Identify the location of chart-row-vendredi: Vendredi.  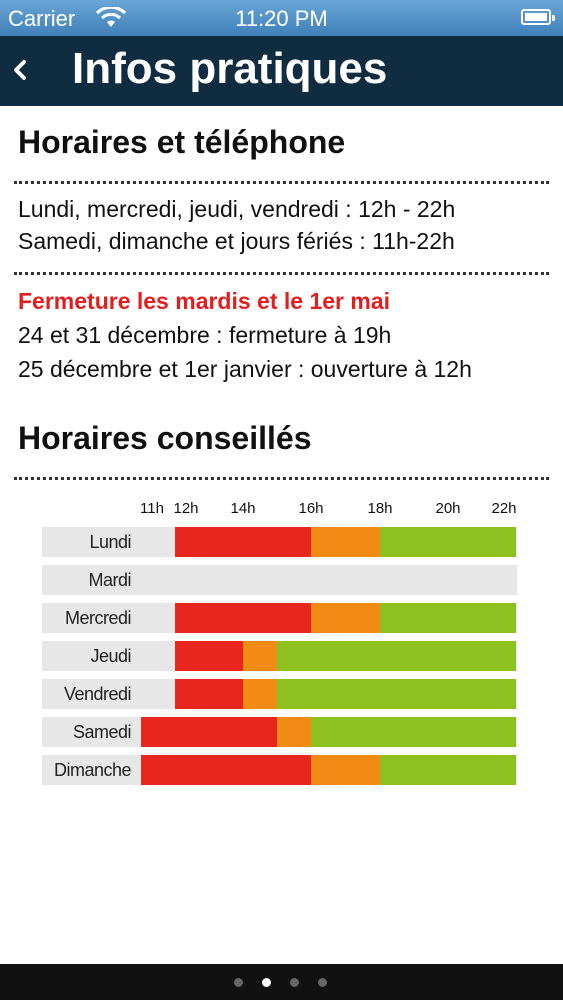
(279, 694).